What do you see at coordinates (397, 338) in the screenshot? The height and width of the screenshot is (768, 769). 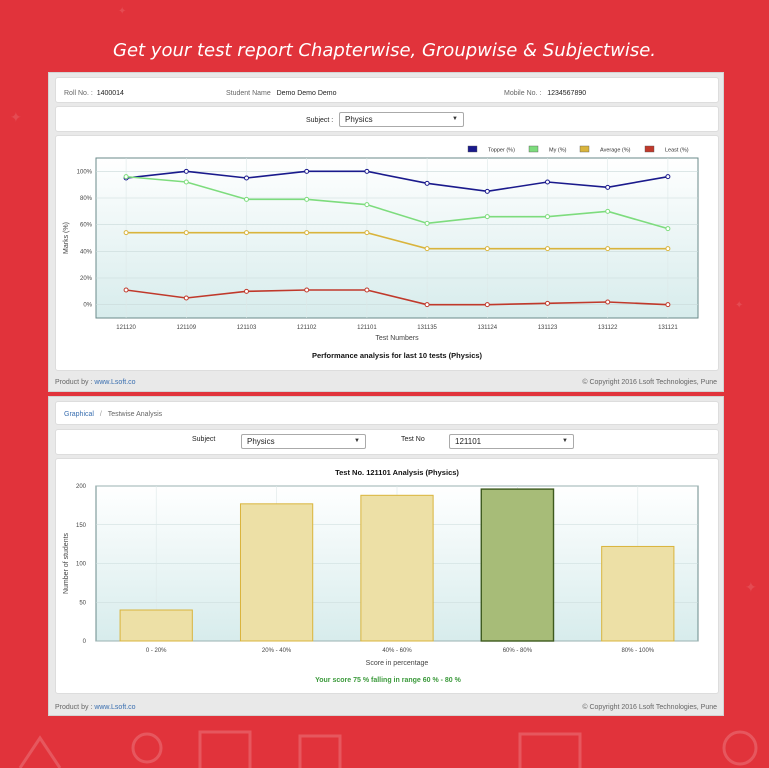 I see `x-axis-label: Test Numbers` at bounding box center [397, 338].